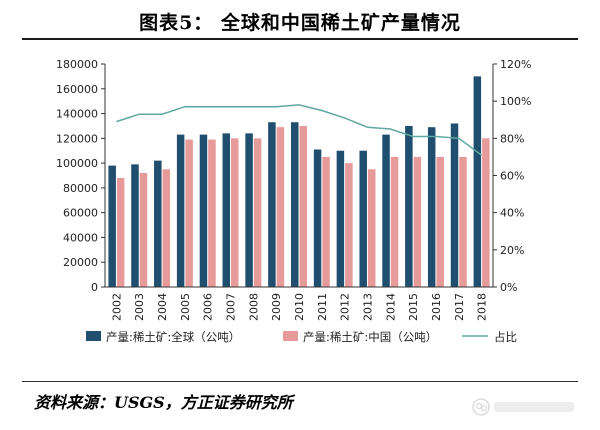 The width and height of the screenshot is (600, 430). Describe the element at coordinates (80, 262) in the screenshot. I see `y-left-tick-label: 20000` at that location.